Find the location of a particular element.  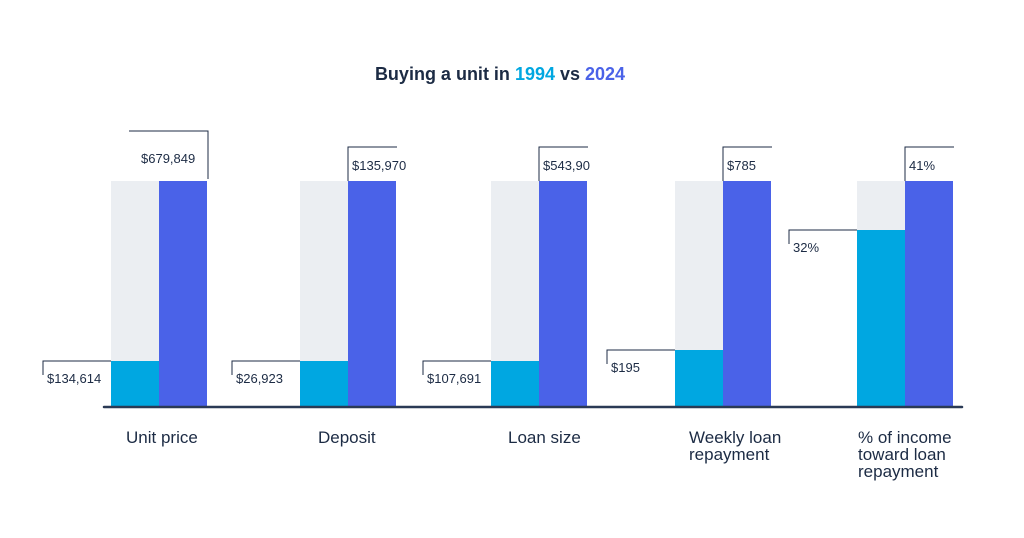

title-year-1994: 1994 is located at coordinates (535, 74).